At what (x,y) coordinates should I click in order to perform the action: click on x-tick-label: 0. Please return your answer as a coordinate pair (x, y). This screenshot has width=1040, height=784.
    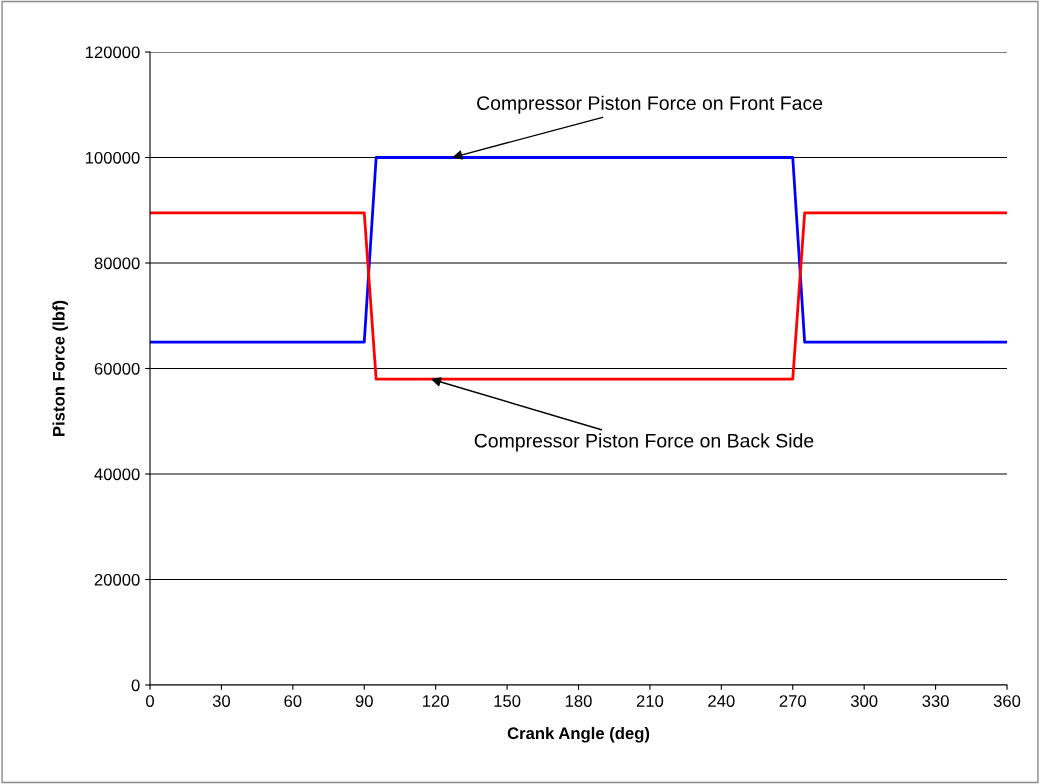
    Looking at the image, I should click on (150, 701).